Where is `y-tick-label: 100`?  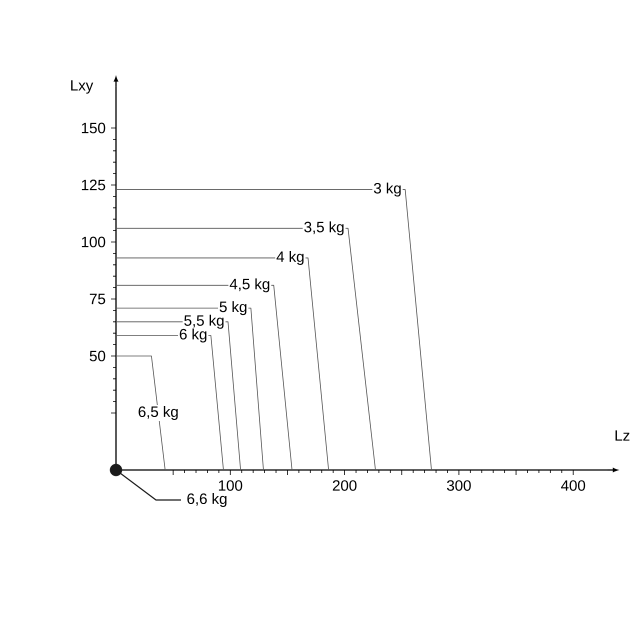
y-tick-label: 100 is located at coordinates (94, 242).